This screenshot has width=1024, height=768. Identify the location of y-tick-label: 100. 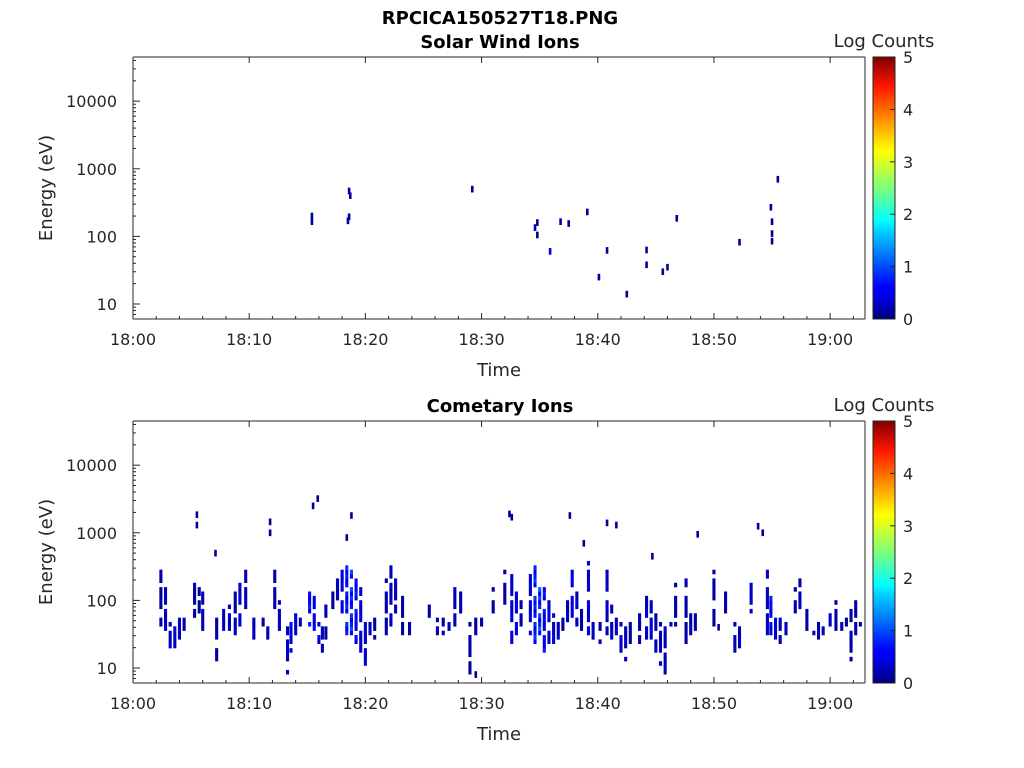
(101, 236).